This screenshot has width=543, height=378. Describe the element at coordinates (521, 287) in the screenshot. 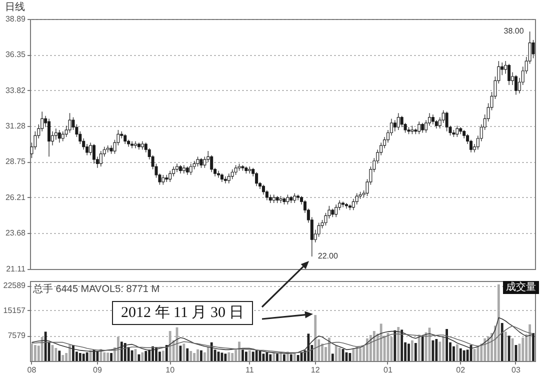

I see `annotation: 成交量` at that location.